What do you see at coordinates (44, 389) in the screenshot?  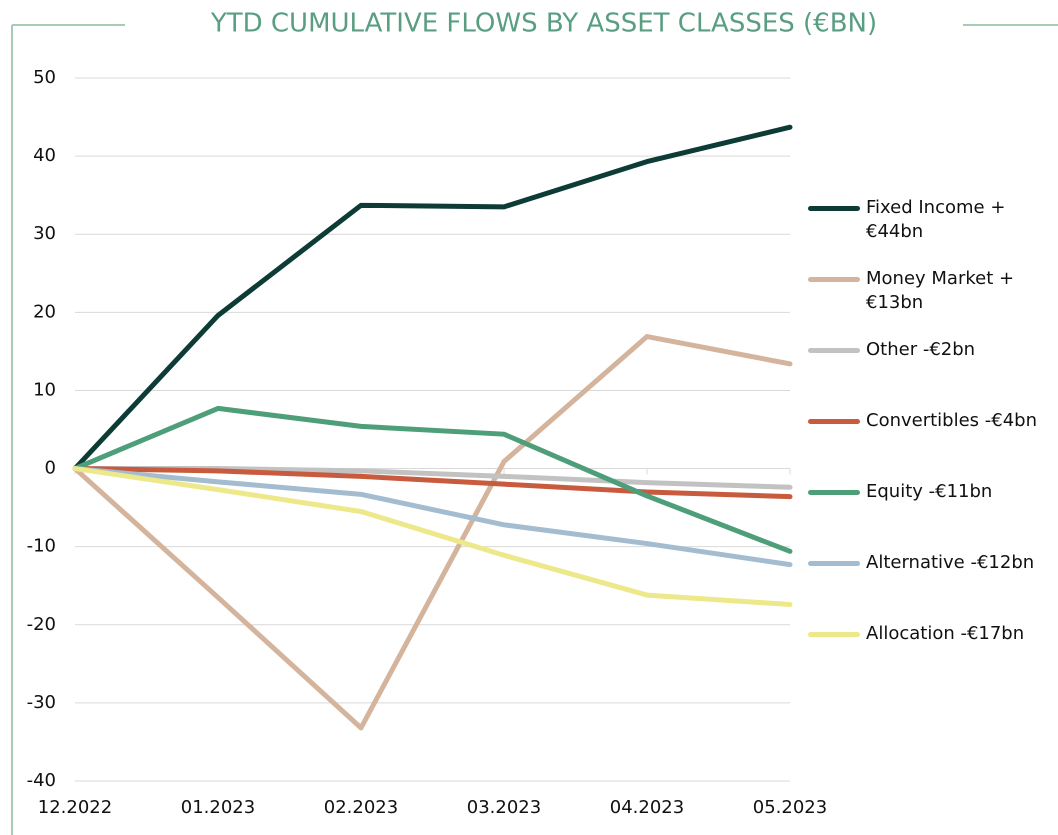 I see `y-tick-label: 10` at bounding box center [44, 389].